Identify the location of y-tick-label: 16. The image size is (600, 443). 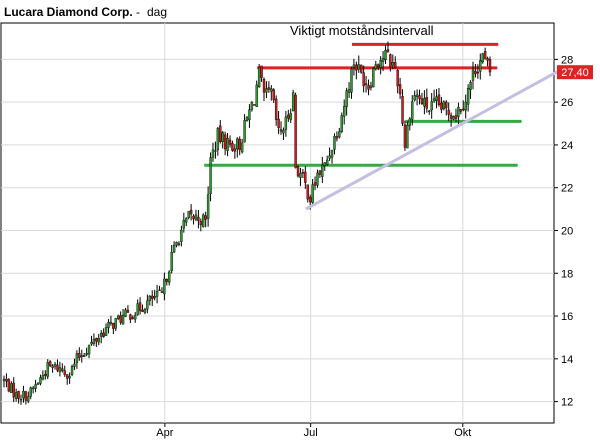
(567, 317).